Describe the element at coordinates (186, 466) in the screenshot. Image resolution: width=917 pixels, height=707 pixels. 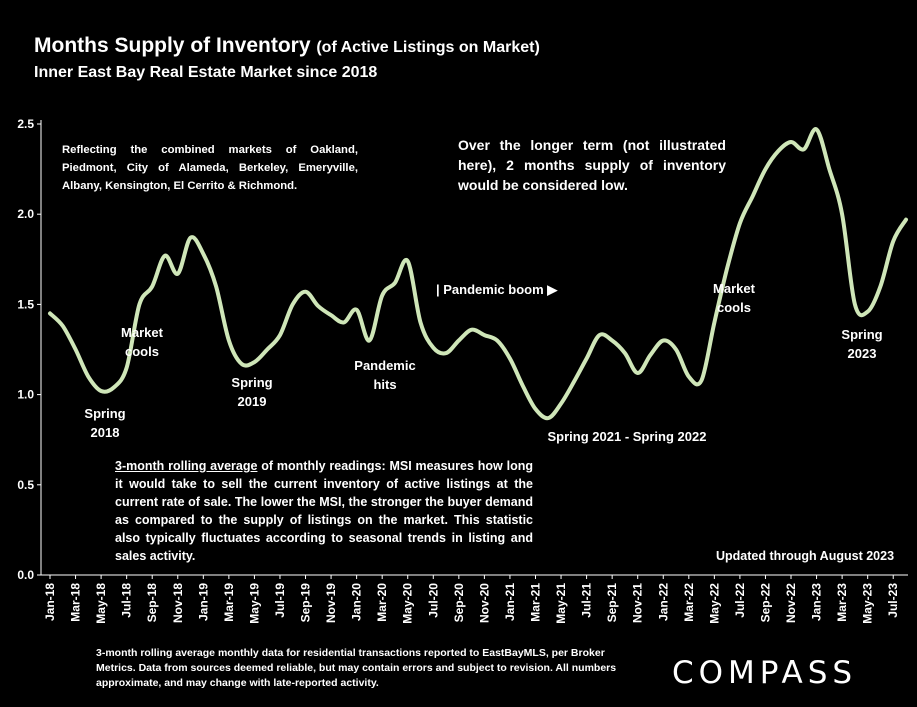
I see `definition-lead: 3-month rolling average` at that location.